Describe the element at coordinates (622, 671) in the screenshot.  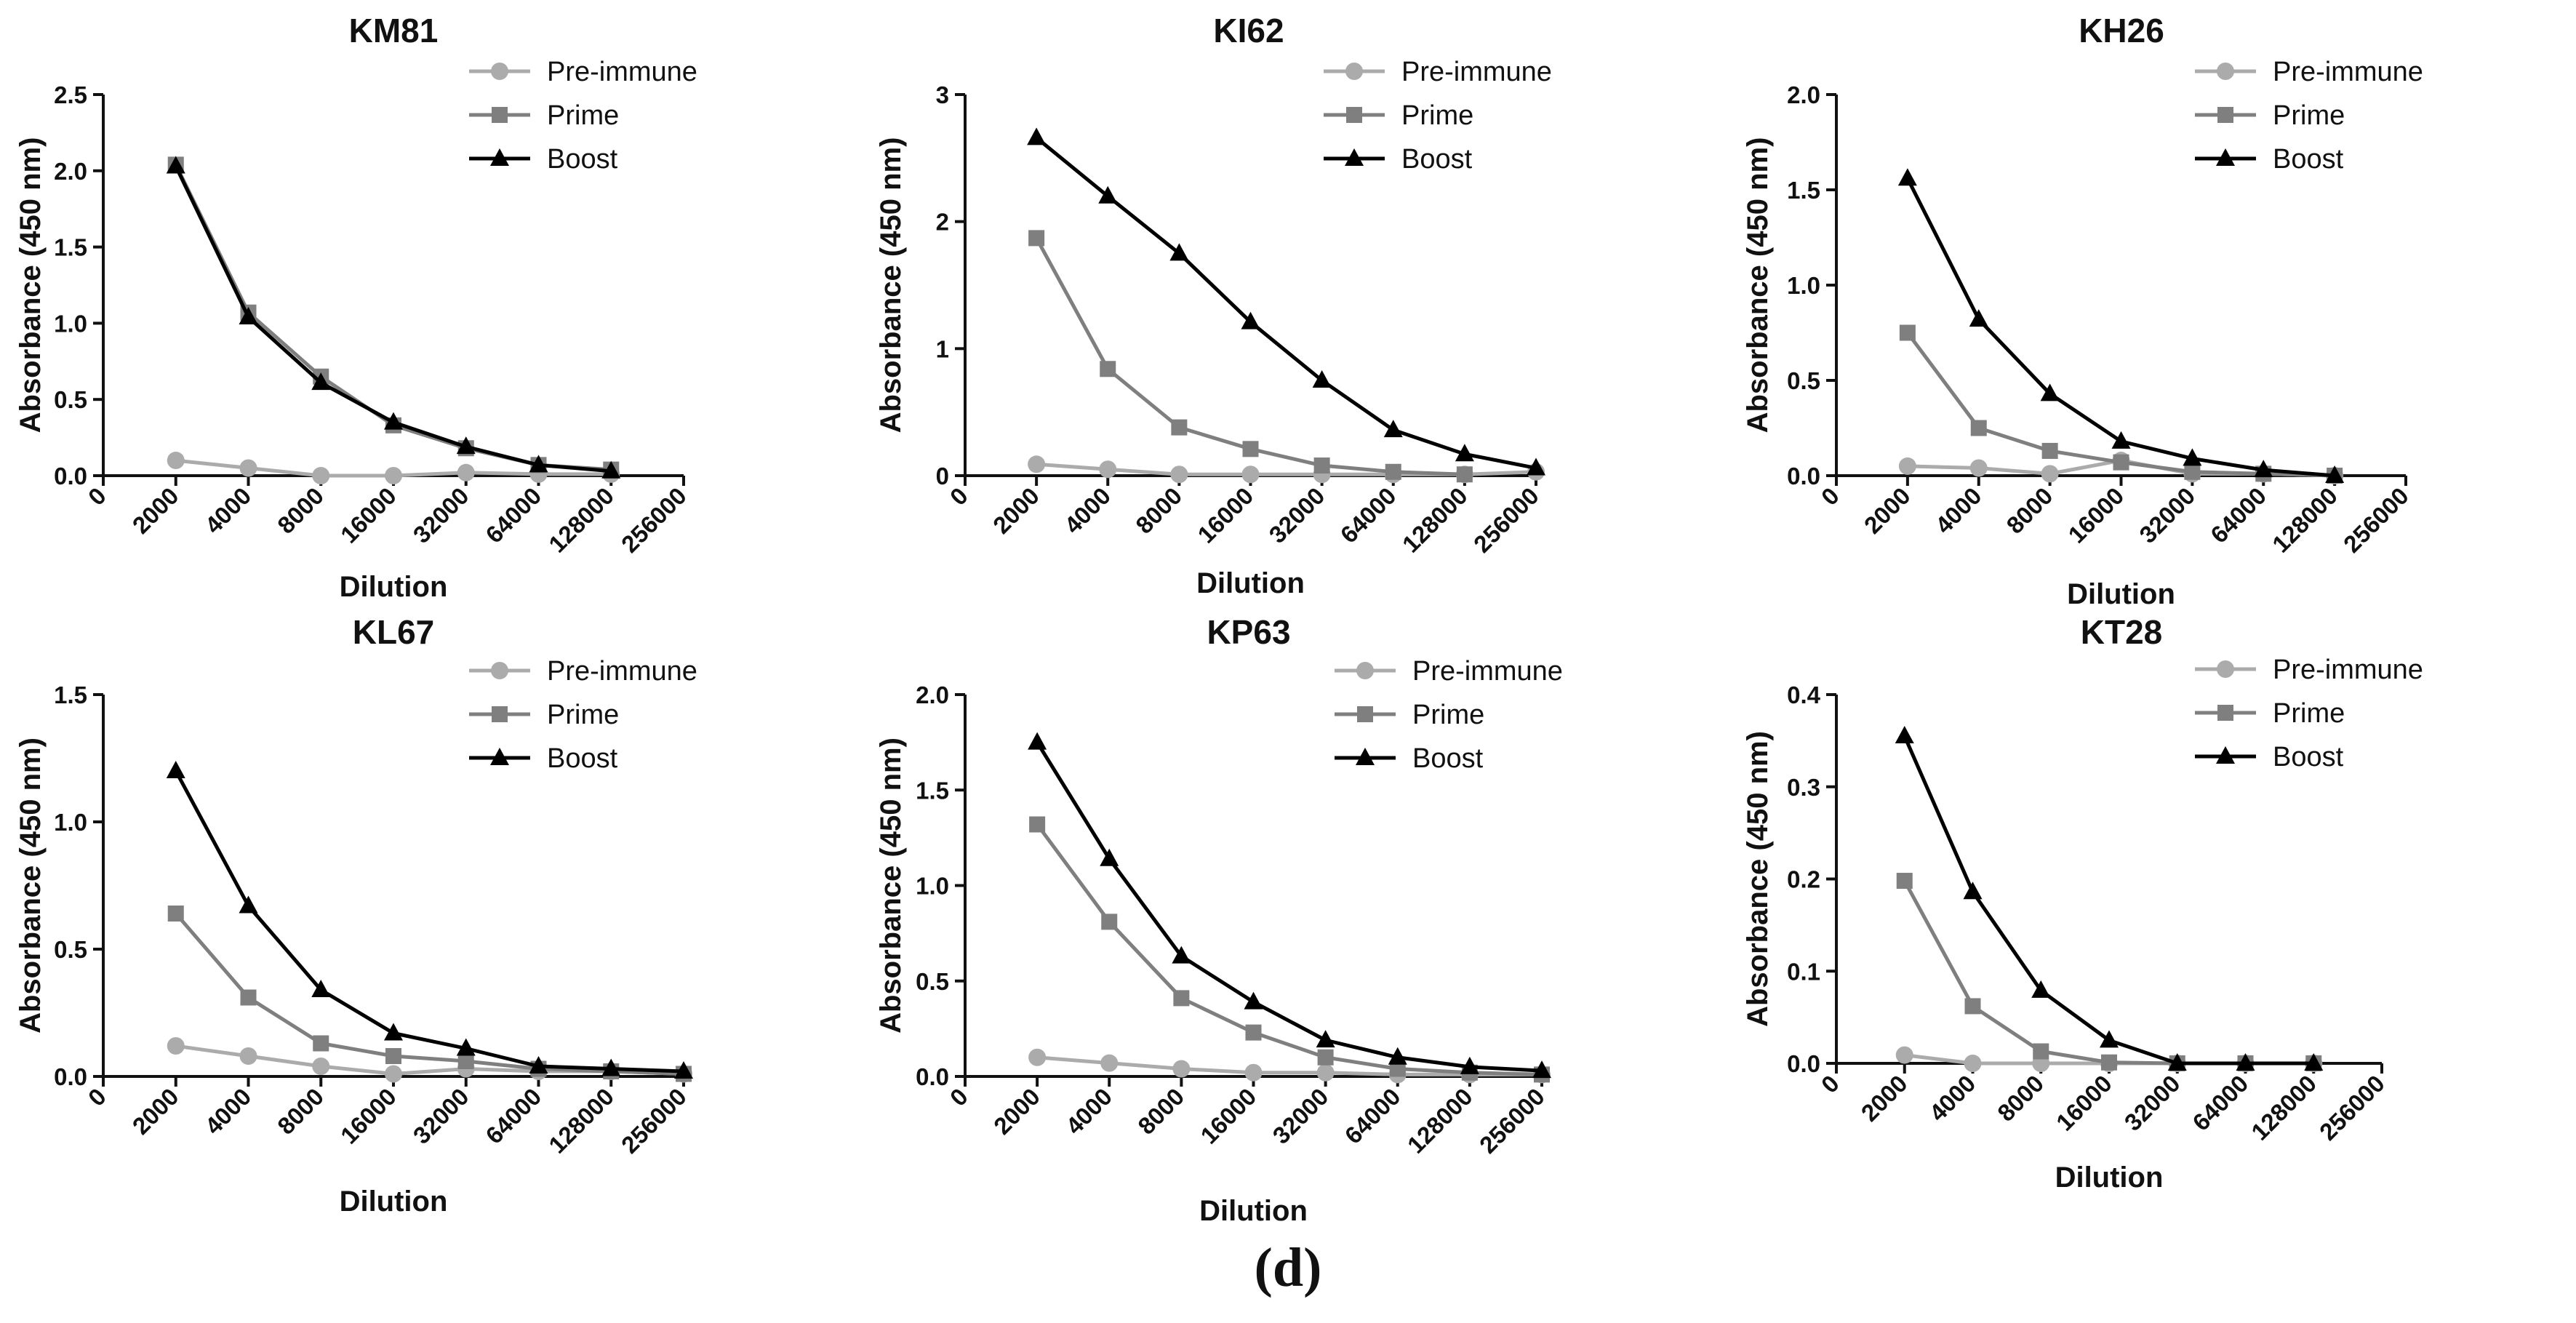
I see `legend-label-pre-immune: Pre-immune` at that location.